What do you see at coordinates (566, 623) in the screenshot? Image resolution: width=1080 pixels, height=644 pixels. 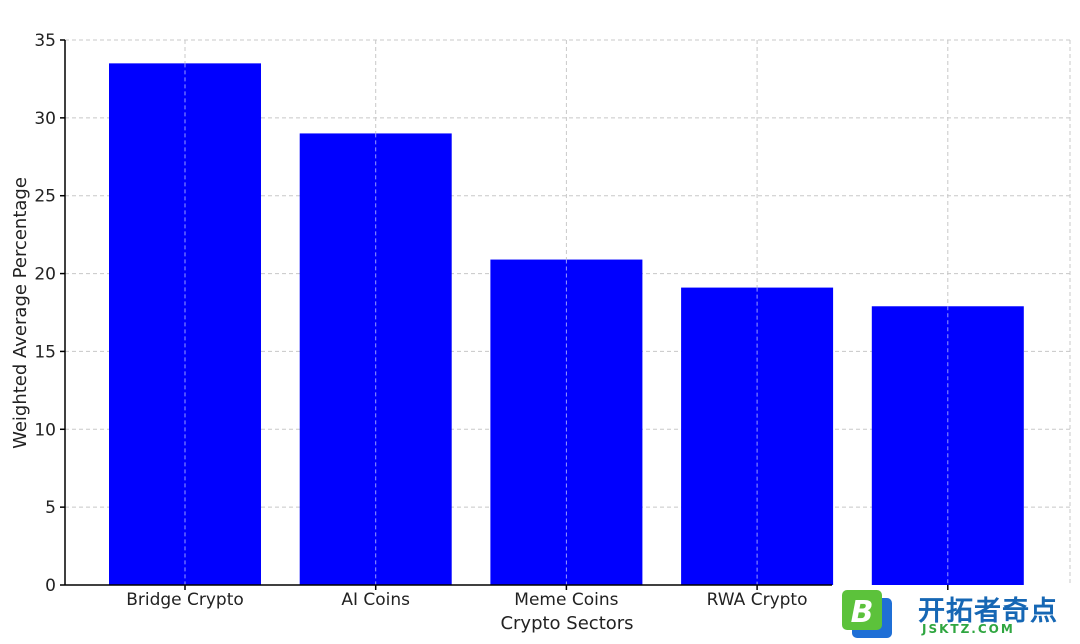 I see `x-axis-label: Crypto Sectors` at bounding box center [566, 623].